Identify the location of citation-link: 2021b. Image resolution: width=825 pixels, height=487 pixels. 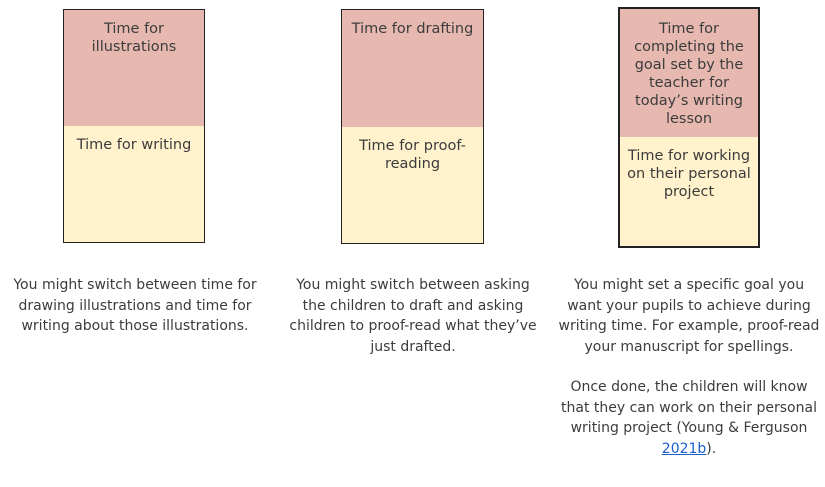
(684, 448).